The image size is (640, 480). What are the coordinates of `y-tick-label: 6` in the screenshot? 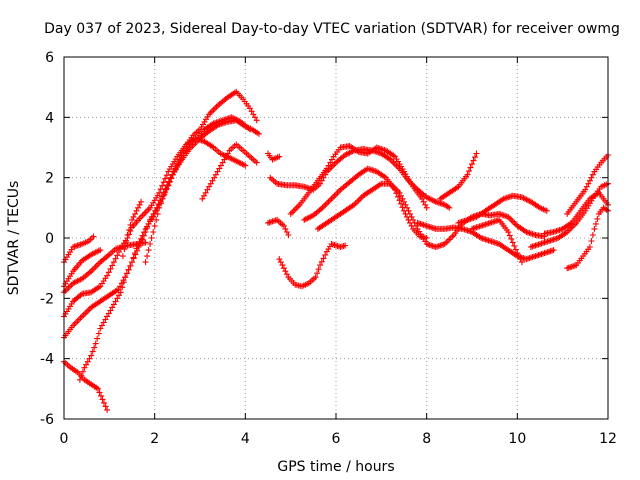 It's located at (49, 58).